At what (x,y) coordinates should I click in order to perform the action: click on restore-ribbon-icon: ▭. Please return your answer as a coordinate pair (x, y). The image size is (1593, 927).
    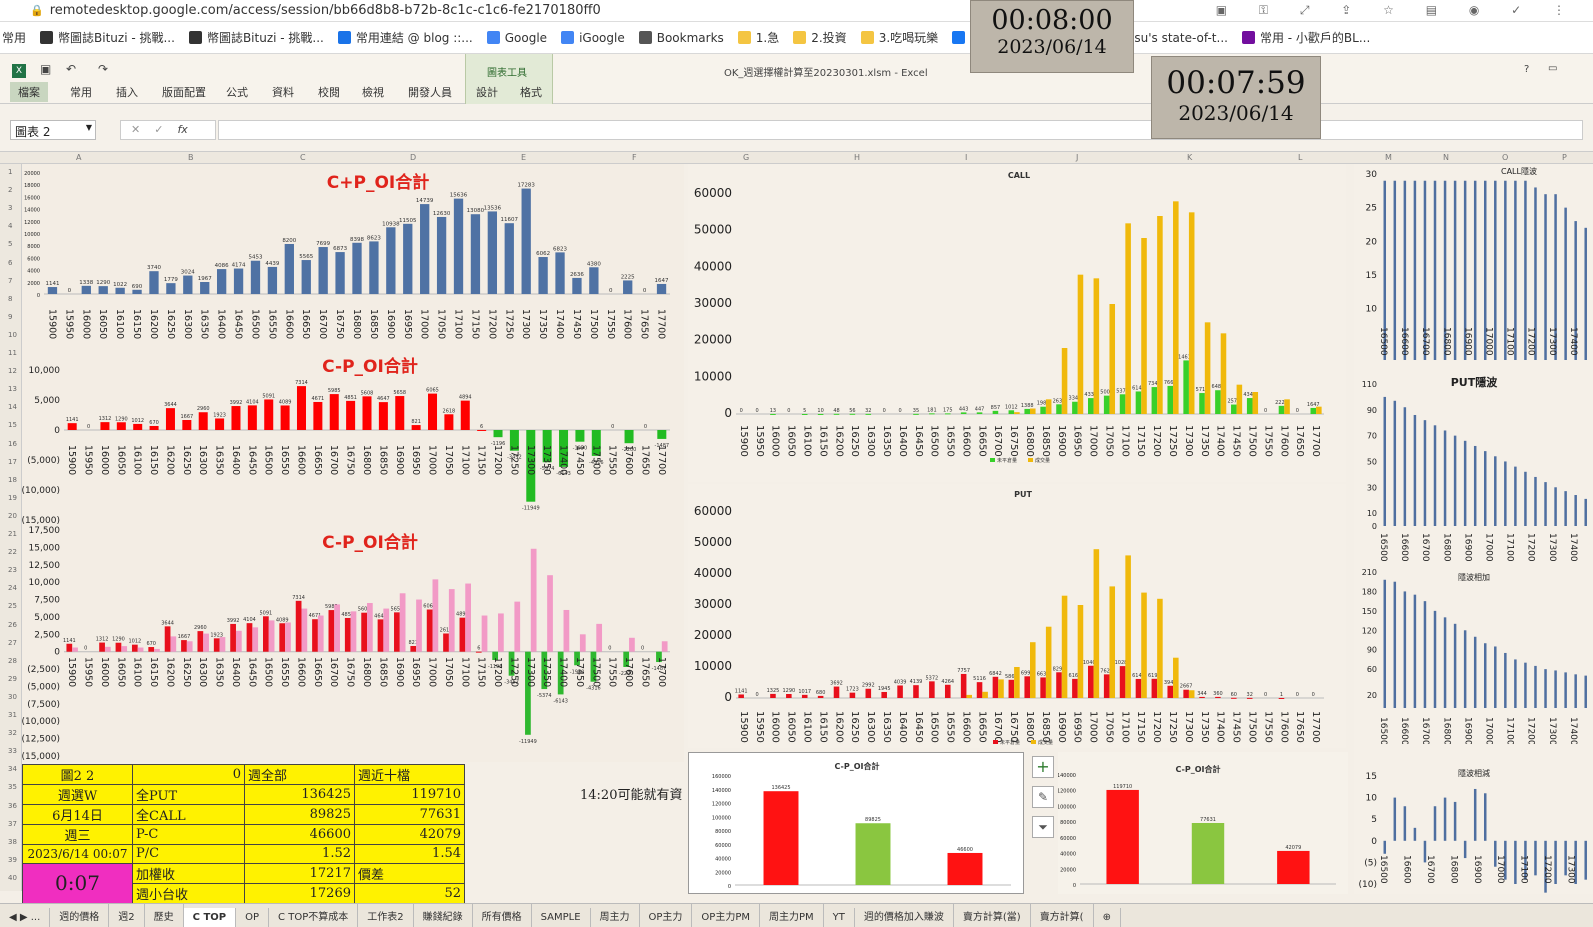
    Looking at the image, I should click on (1553, 68).